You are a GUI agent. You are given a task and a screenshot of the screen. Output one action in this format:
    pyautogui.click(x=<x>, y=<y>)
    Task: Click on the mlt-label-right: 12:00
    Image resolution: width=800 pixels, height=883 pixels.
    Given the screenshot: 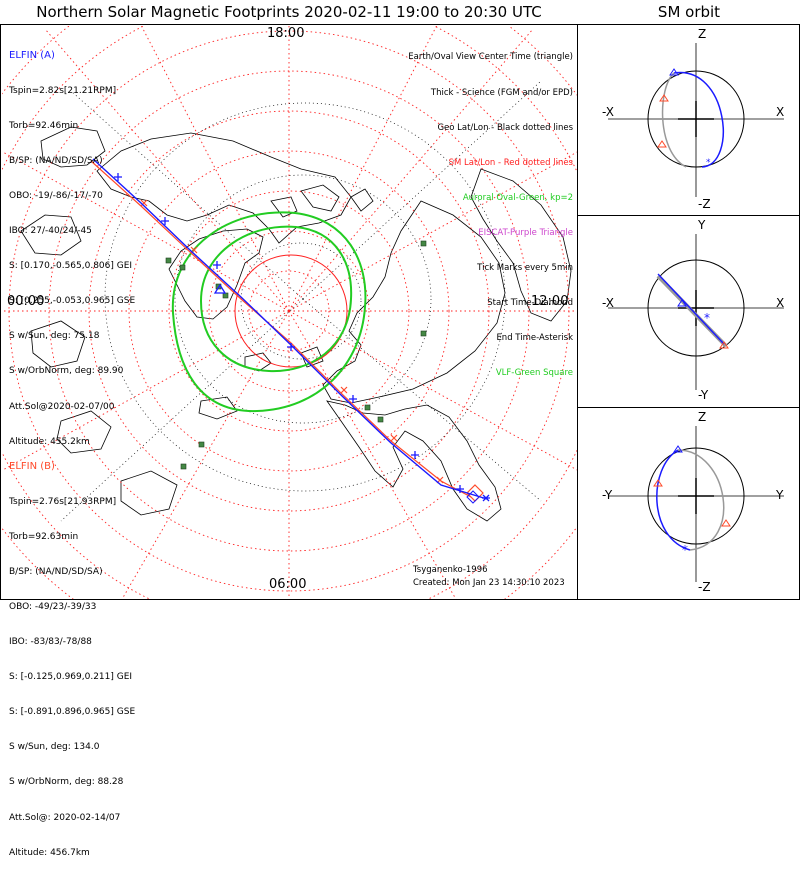 What is the action you would take?
    pyautogui.click(x=550, y=301)
    